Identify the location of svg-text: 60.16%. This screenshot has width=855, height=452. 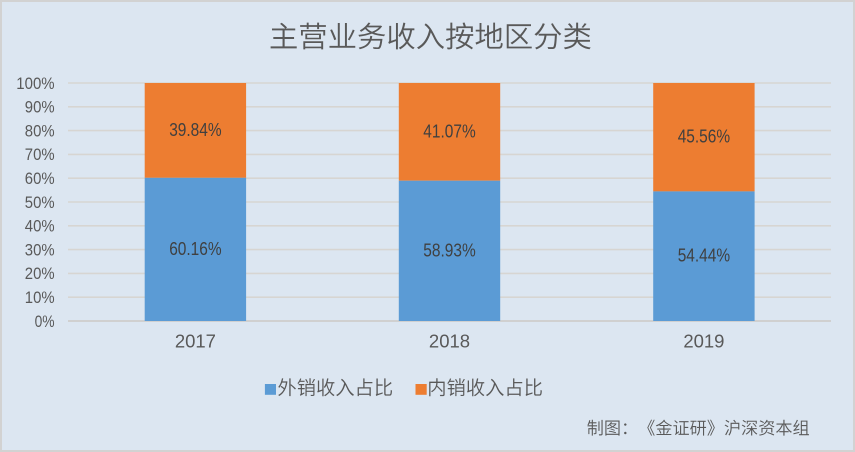
(195, 249).